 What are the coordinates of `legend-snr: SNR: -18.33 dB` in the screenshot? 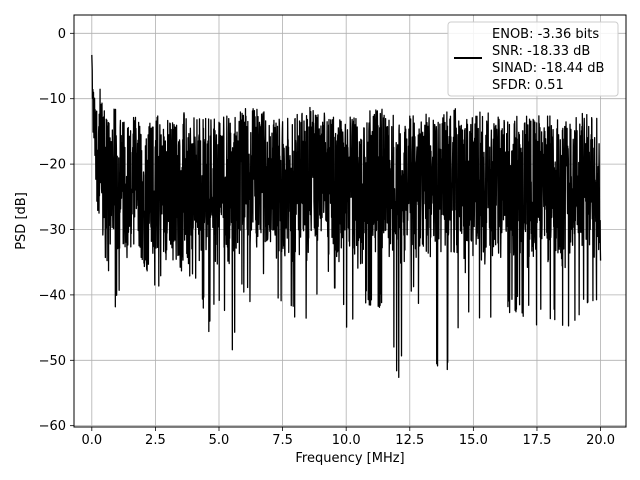 It's located at (541, 51).